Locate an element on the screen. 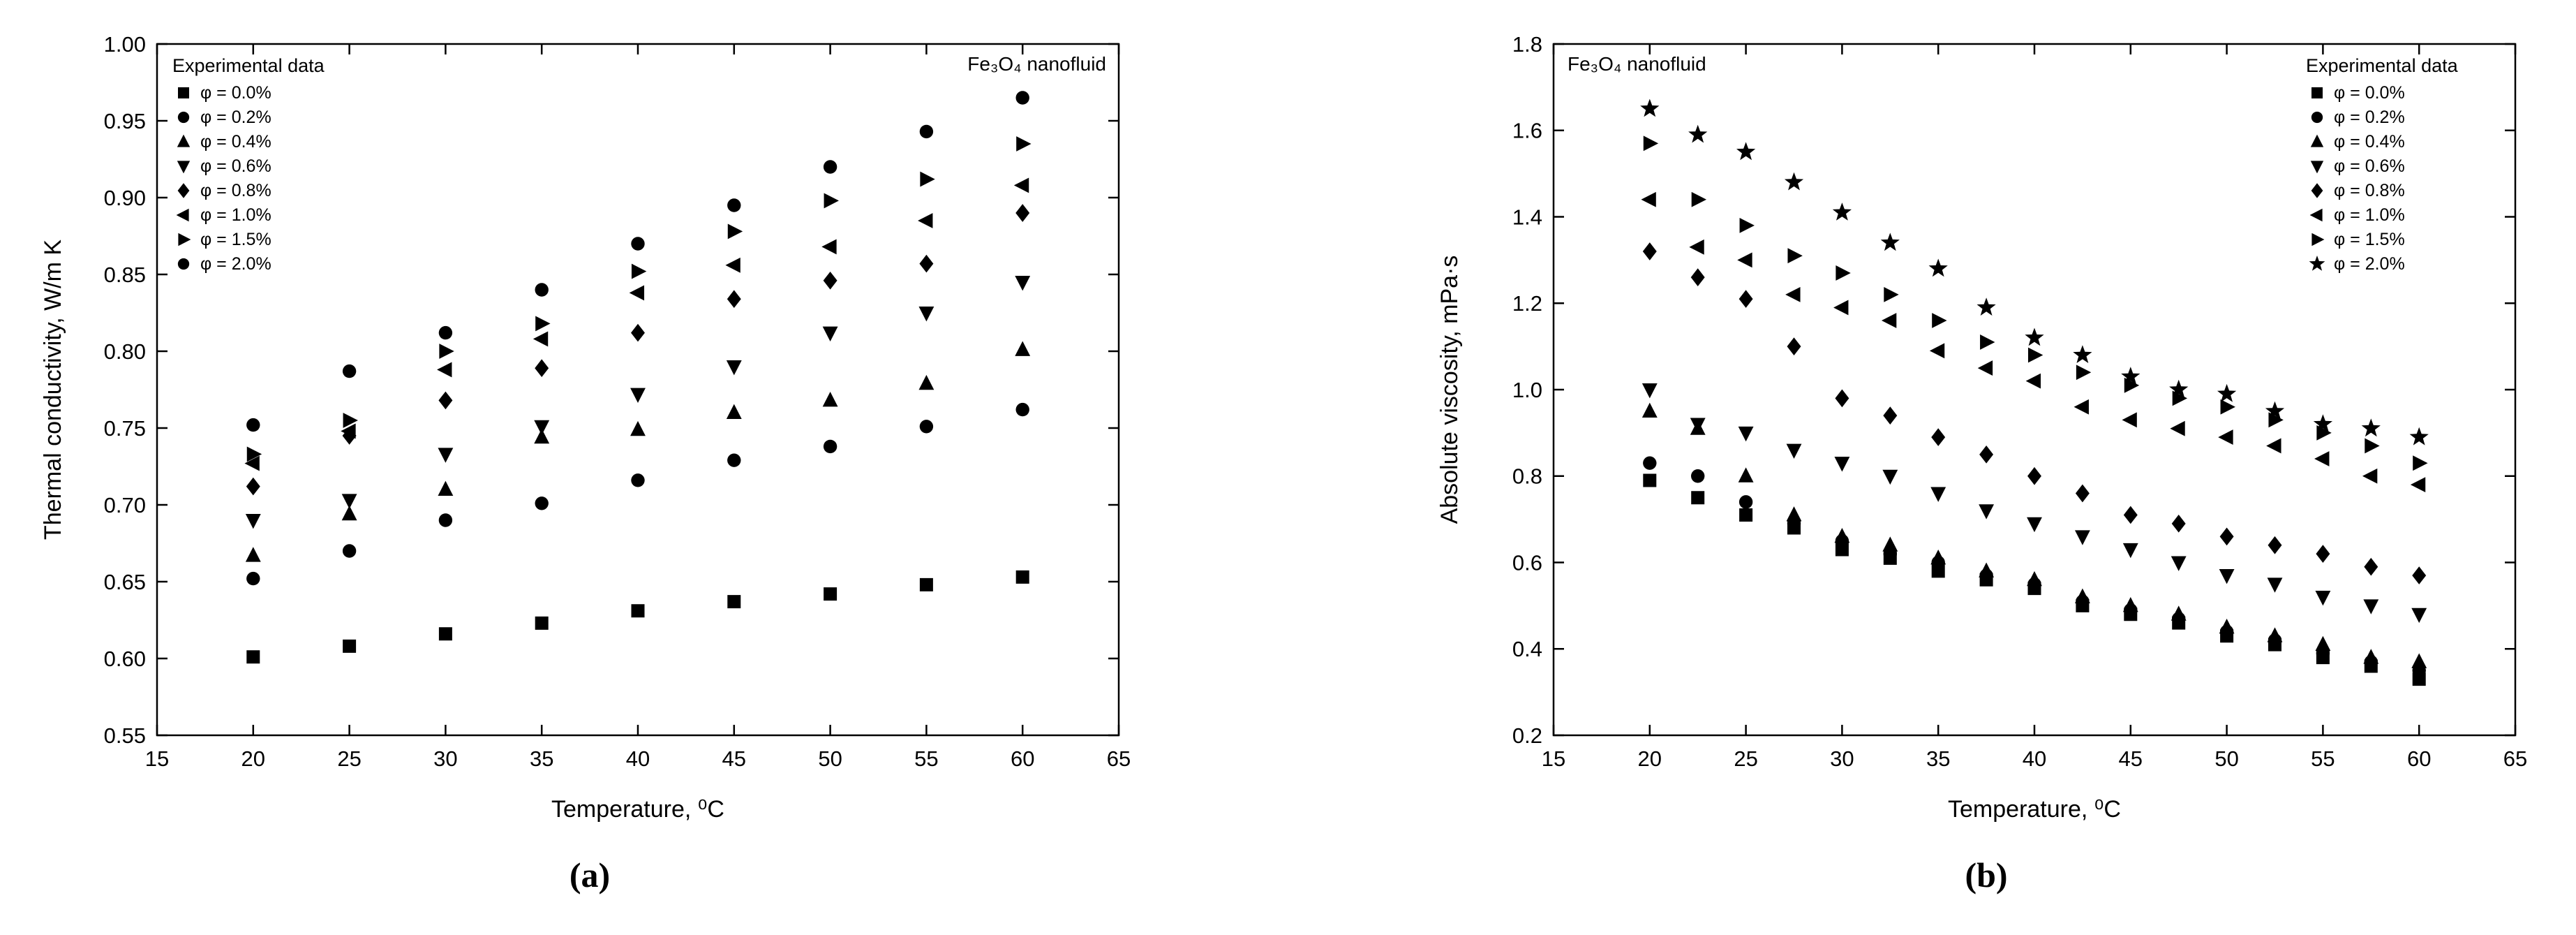 This screenshot has width=2576, height=935. y-tick-label: 0.95 is located at coordinates (125, 121).